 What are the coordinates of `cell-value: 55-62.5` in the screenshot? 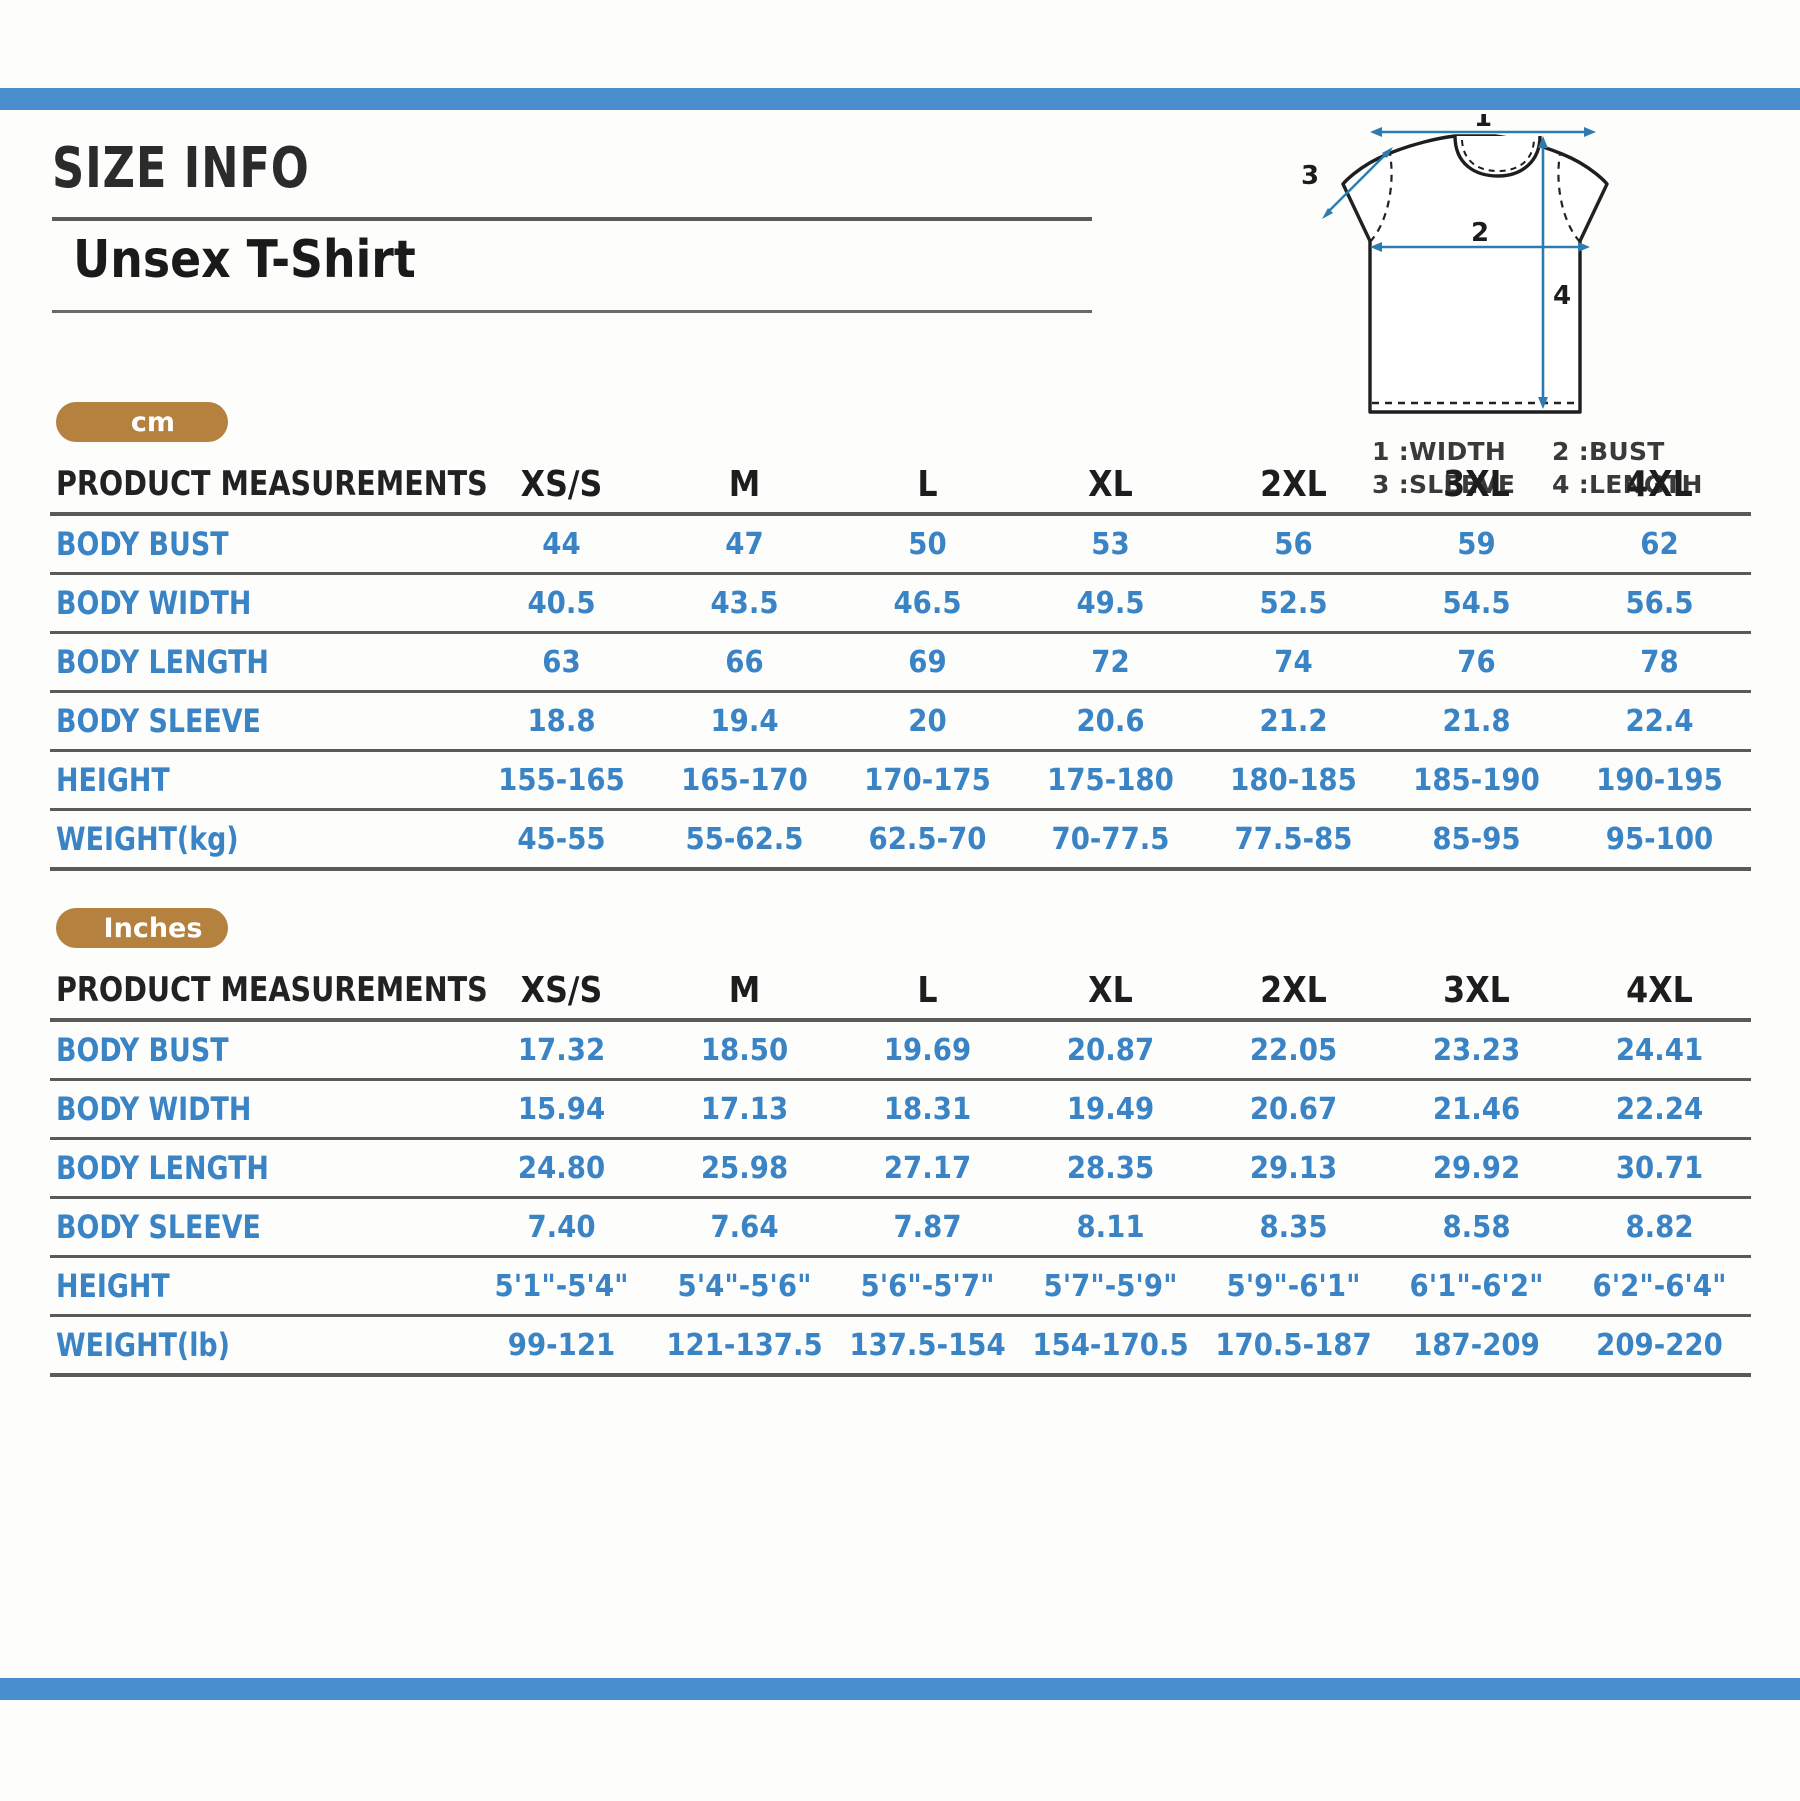 It's located at (744, 839).